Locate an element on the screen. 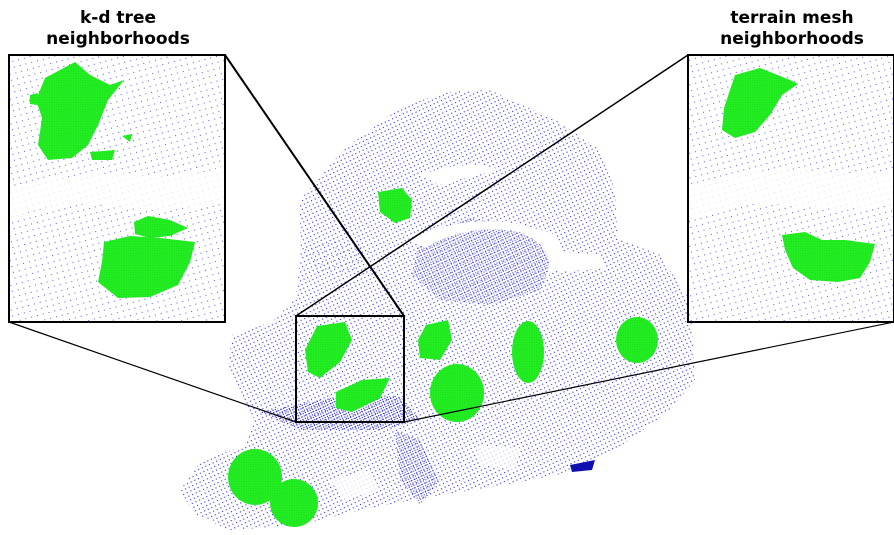 The height and width of the screenshot is (535, 894). kd-tree-title-line1: k-d tree is located at coordinates (118, 18).